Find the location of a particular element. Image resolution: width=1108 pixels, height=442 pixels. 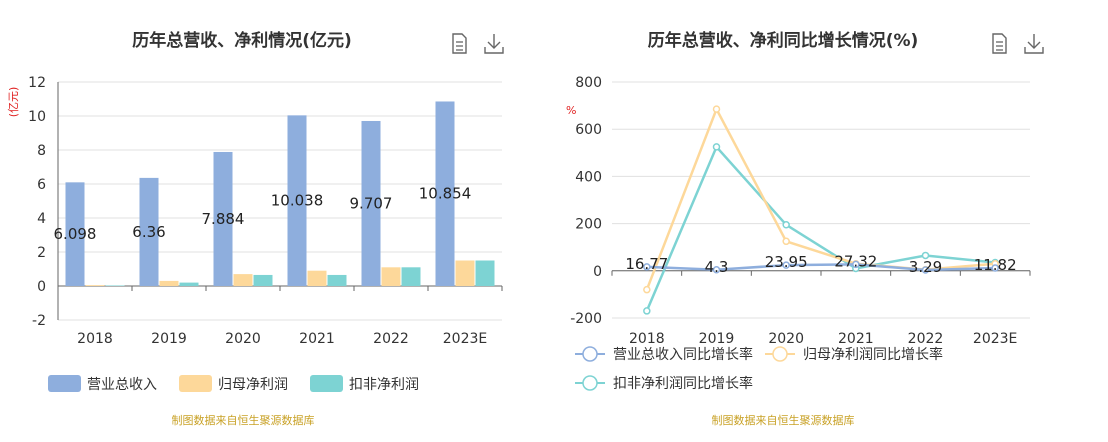

legend-label: 归母净利润 is located at coordinates (253, 384).